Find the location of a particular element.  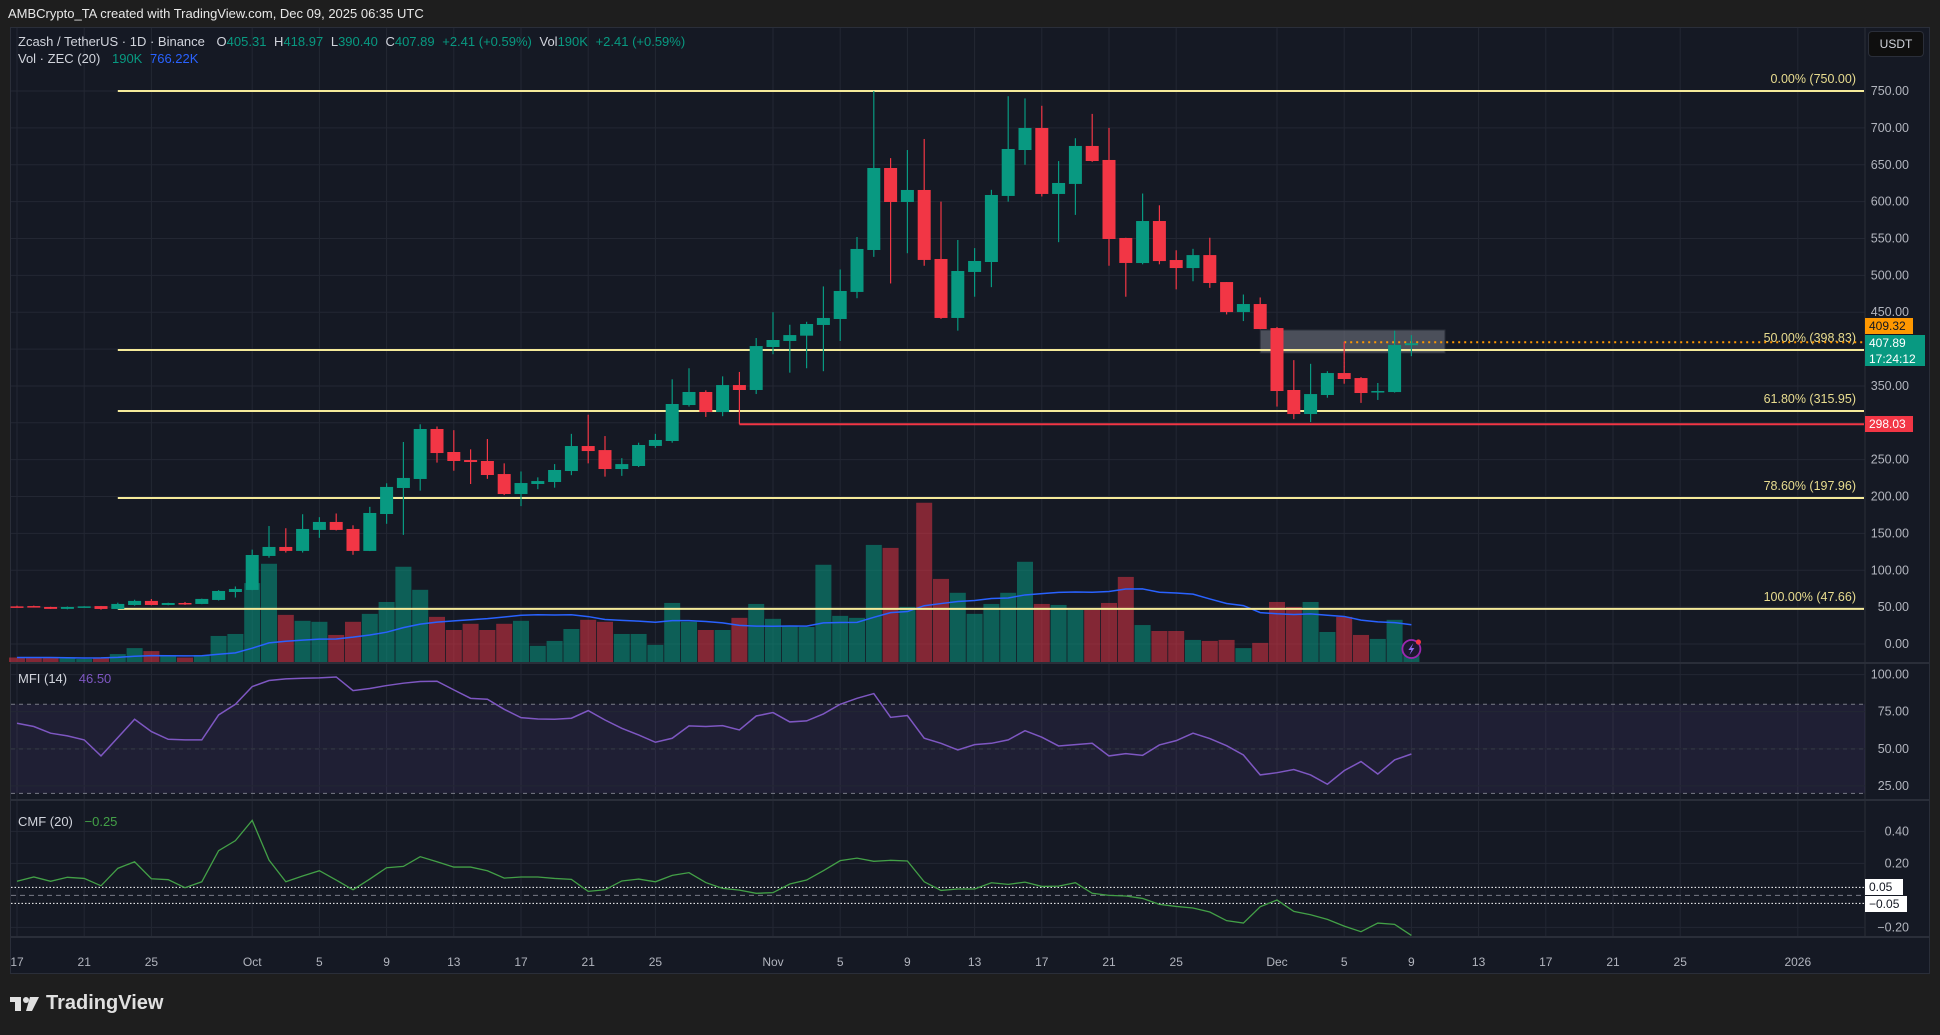

price-tick-label: 550.00 is located at coordinates (1890, 238).